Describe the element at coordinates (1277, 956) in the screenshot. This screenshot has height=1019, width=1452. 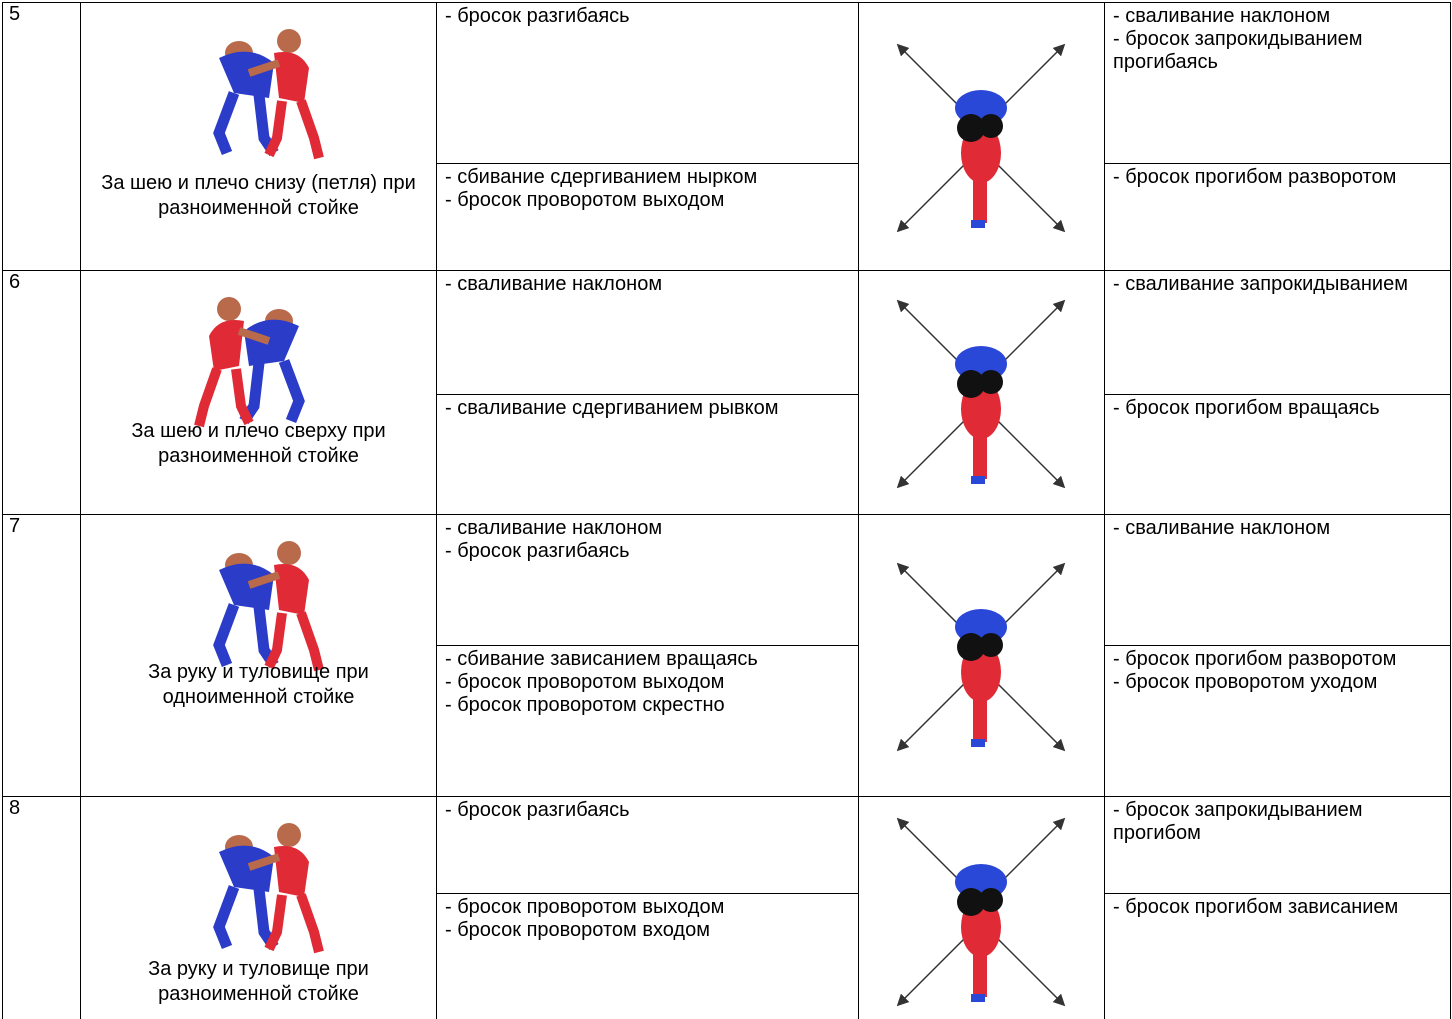
I see `technique-list: - бросок прогибом зависанием` at that location.